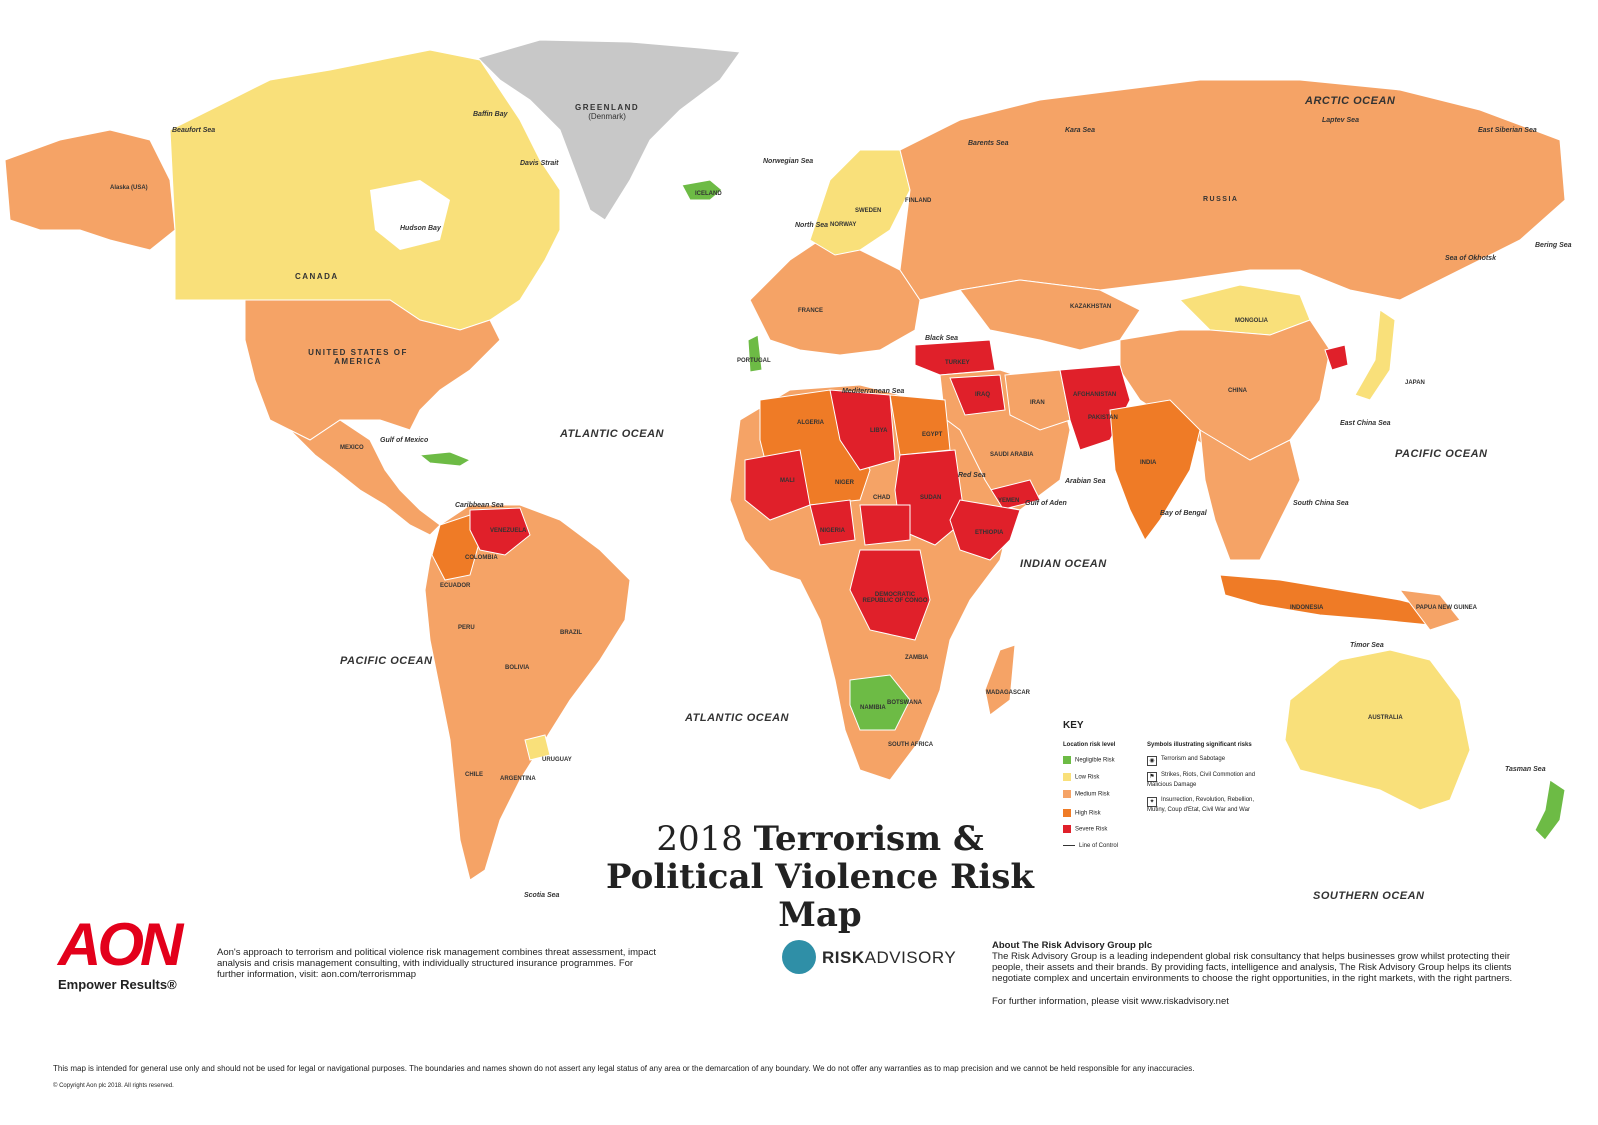  I want to click on label-usa: UNITED STATES OF AMERICA, so click(358, 357).